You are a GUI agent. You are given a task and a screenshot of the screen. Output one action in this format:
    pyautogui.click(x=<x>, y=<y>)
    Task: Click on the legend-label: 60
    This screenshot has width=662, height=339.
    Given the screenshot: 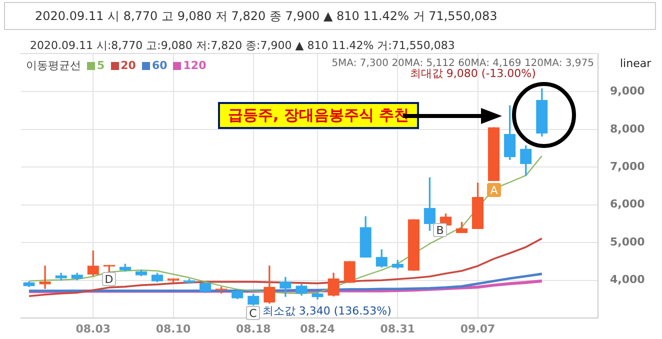 What is the action you would take?
    pyautogui.click(x=160, y=65)
    